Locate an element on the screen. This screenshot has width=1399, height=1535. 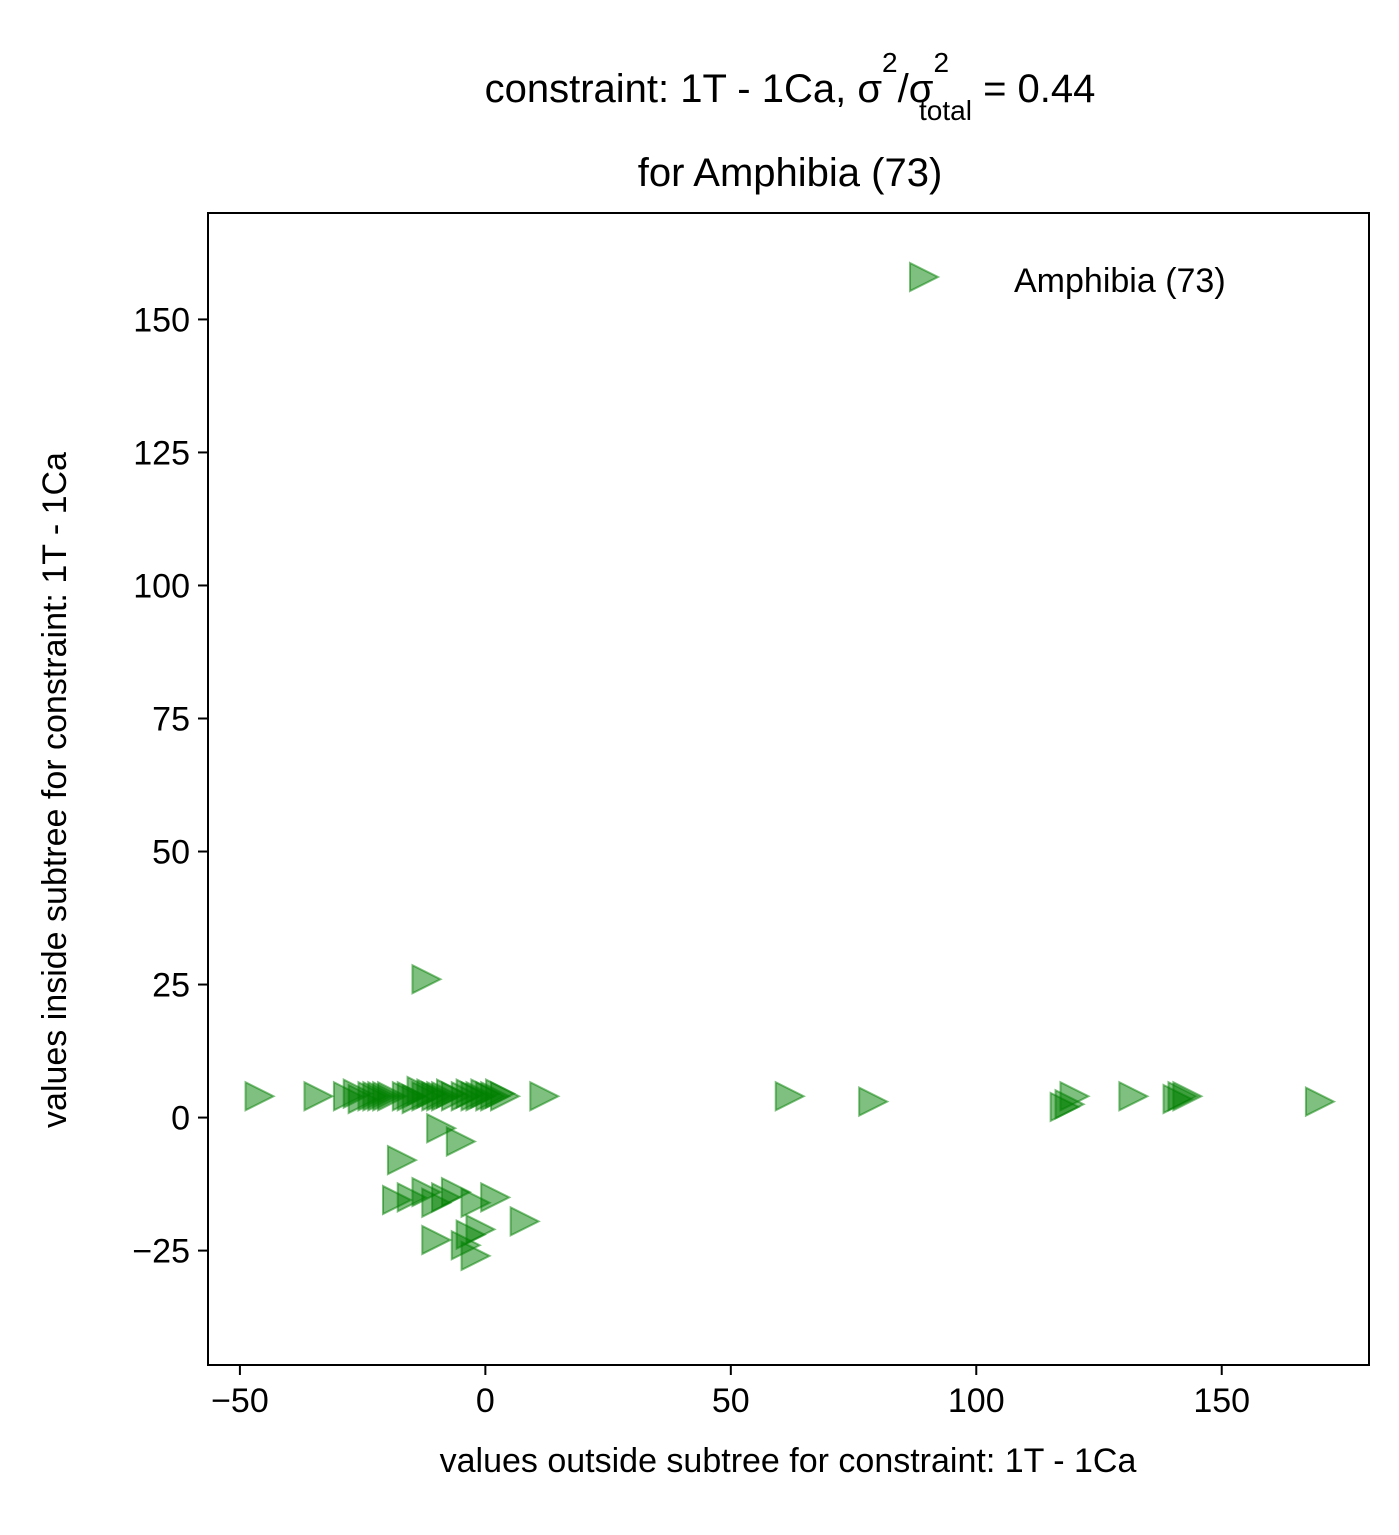
title-main: constraint: 1T - 1Ca, σ is located at coordinates (684, 89).